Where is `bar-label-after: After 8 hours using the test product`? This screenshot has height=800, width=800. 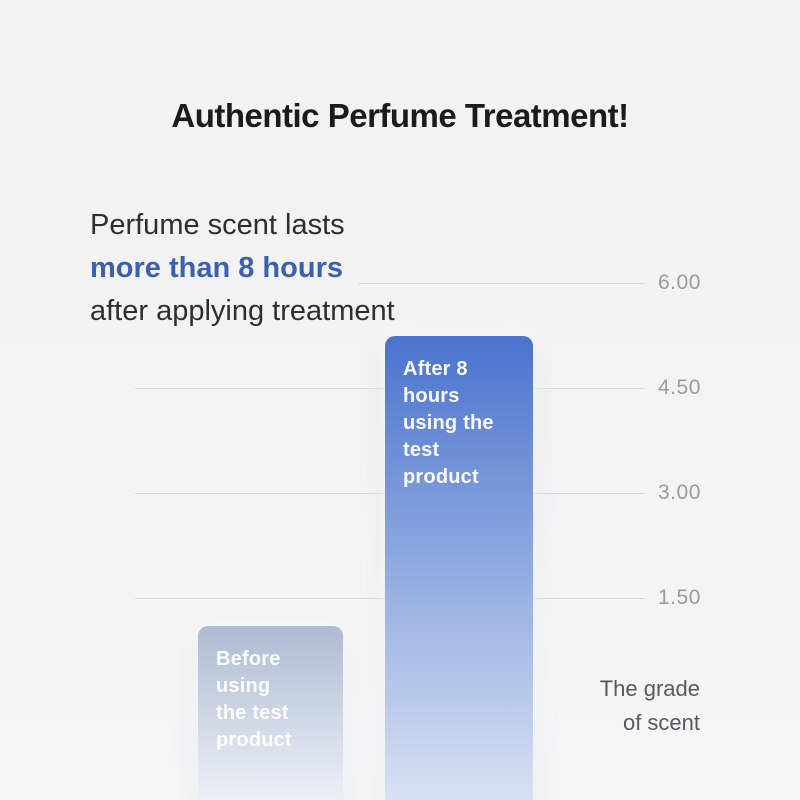 bar-label-after: After 8 hours using the test product is located at coordinates (448, 422).